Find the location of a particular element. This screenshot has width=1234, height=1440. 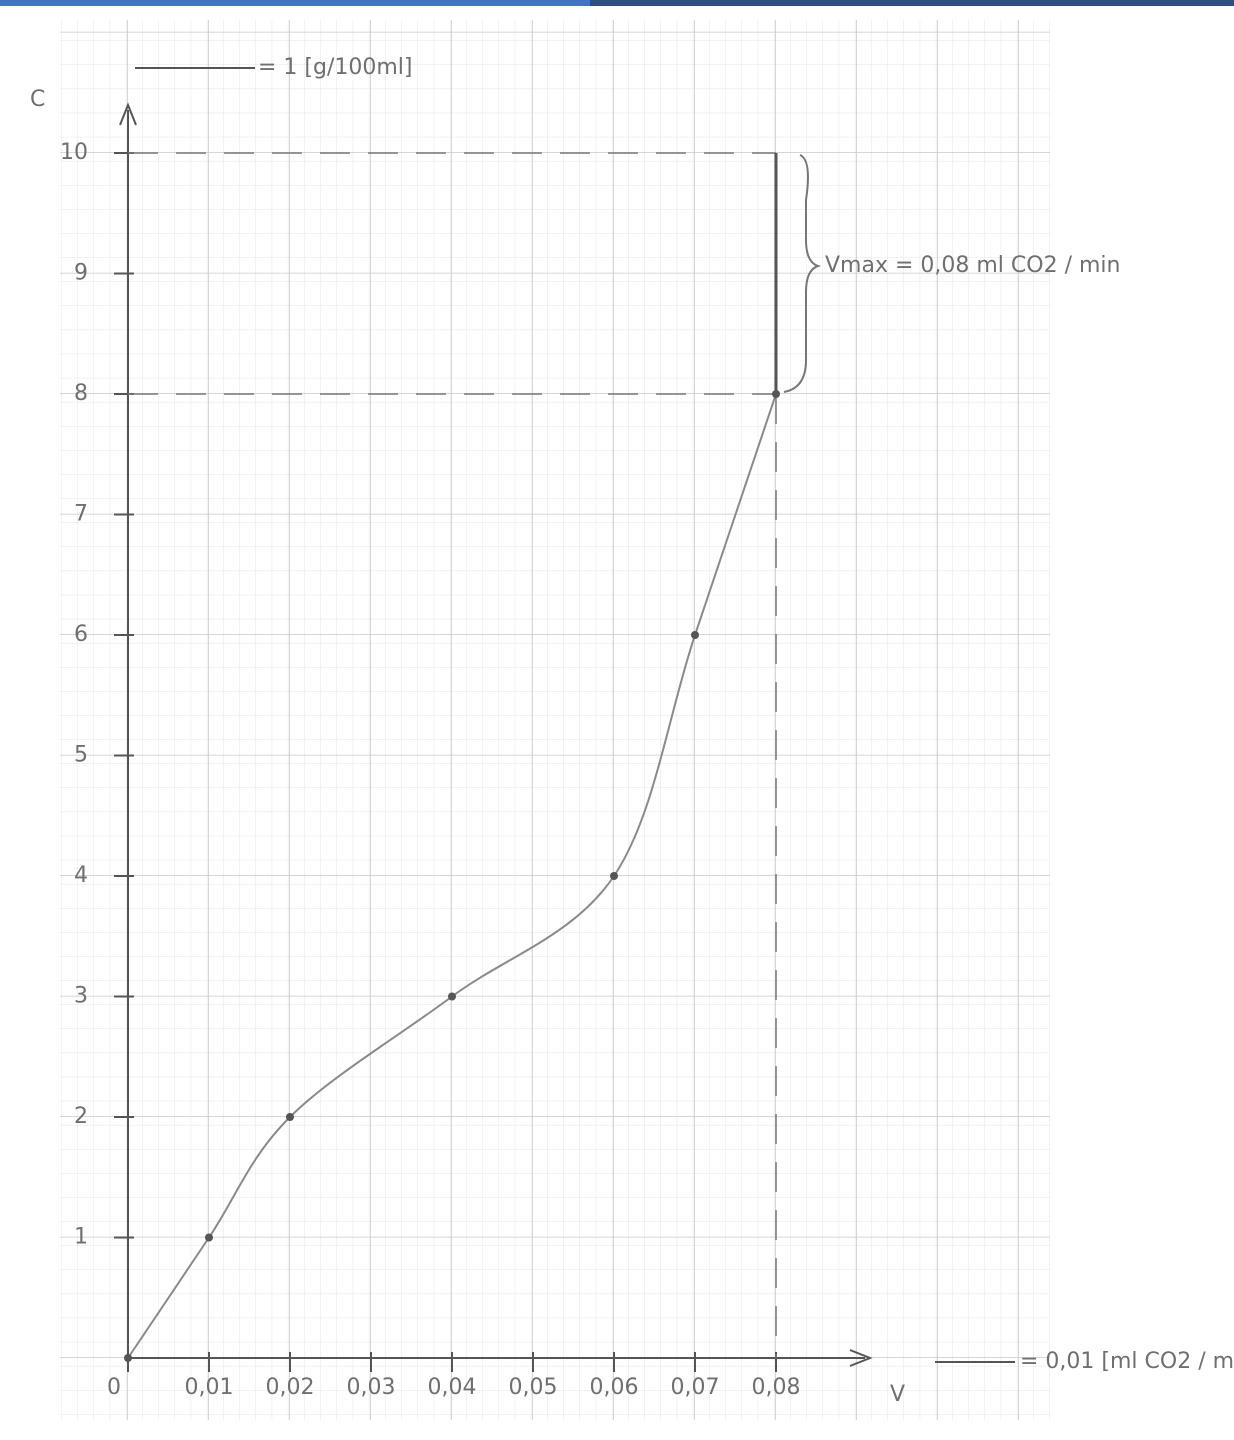

x-tick-label: 0,07 is located at coordinates (695, 1387).